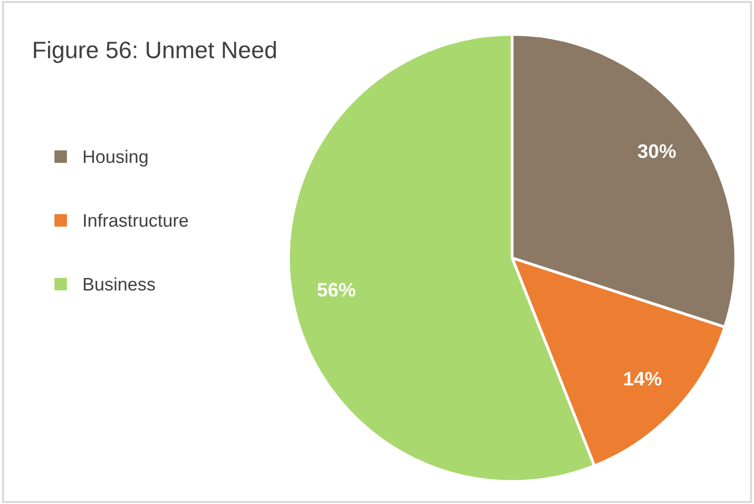  Describe the element at coordinates (643, 379) in the screenshot. I see `data-label: 14%` at that location.